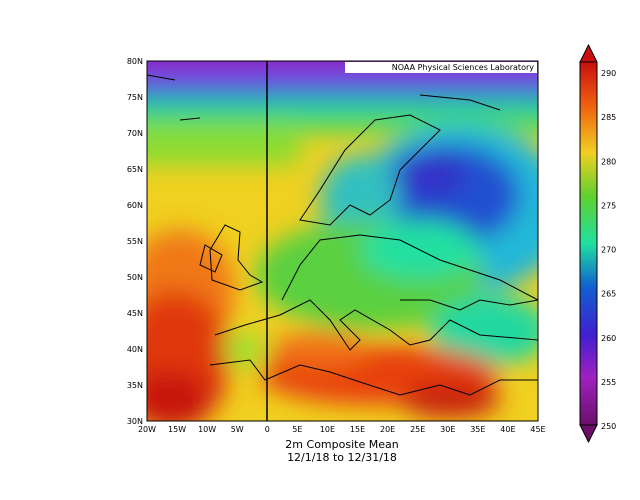 The image size is (640, 500). Describe the element at coordinates (608, 205) in the screenshot. I see `colorbar-label: 275` at that location.